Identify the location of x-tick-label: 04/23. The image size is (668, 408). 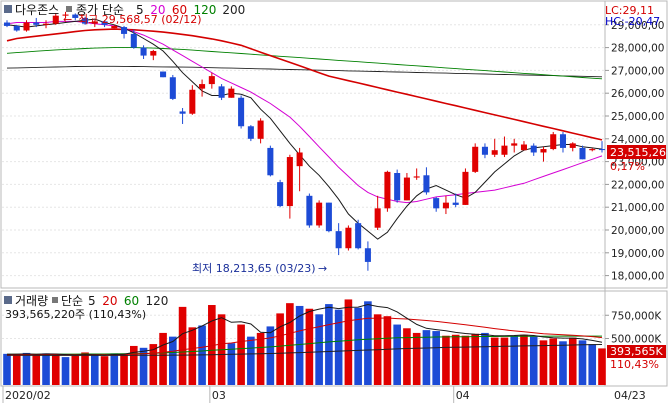
(630, 395).